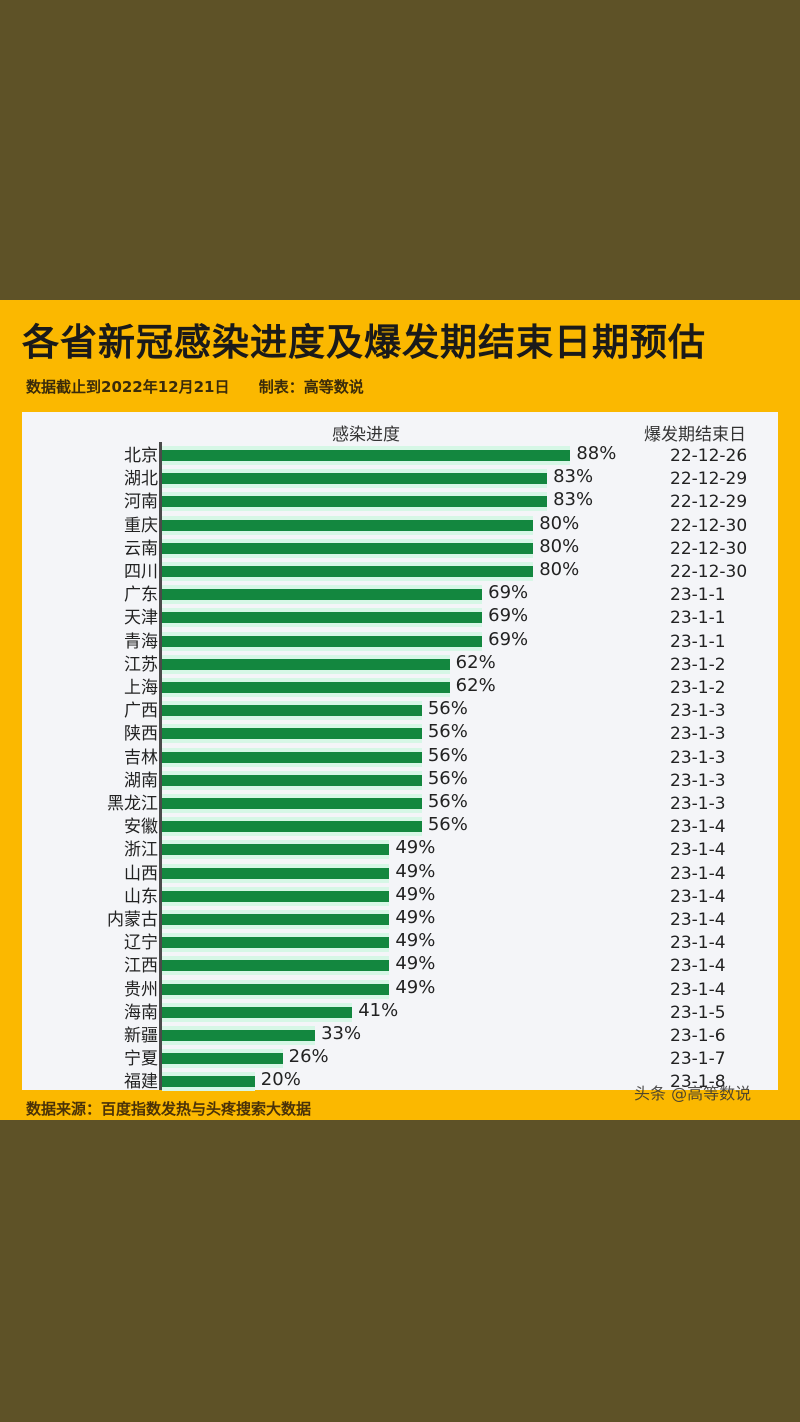  I want to click on chart-row: 海南 41% 23-1-5, so click(400, 1012).